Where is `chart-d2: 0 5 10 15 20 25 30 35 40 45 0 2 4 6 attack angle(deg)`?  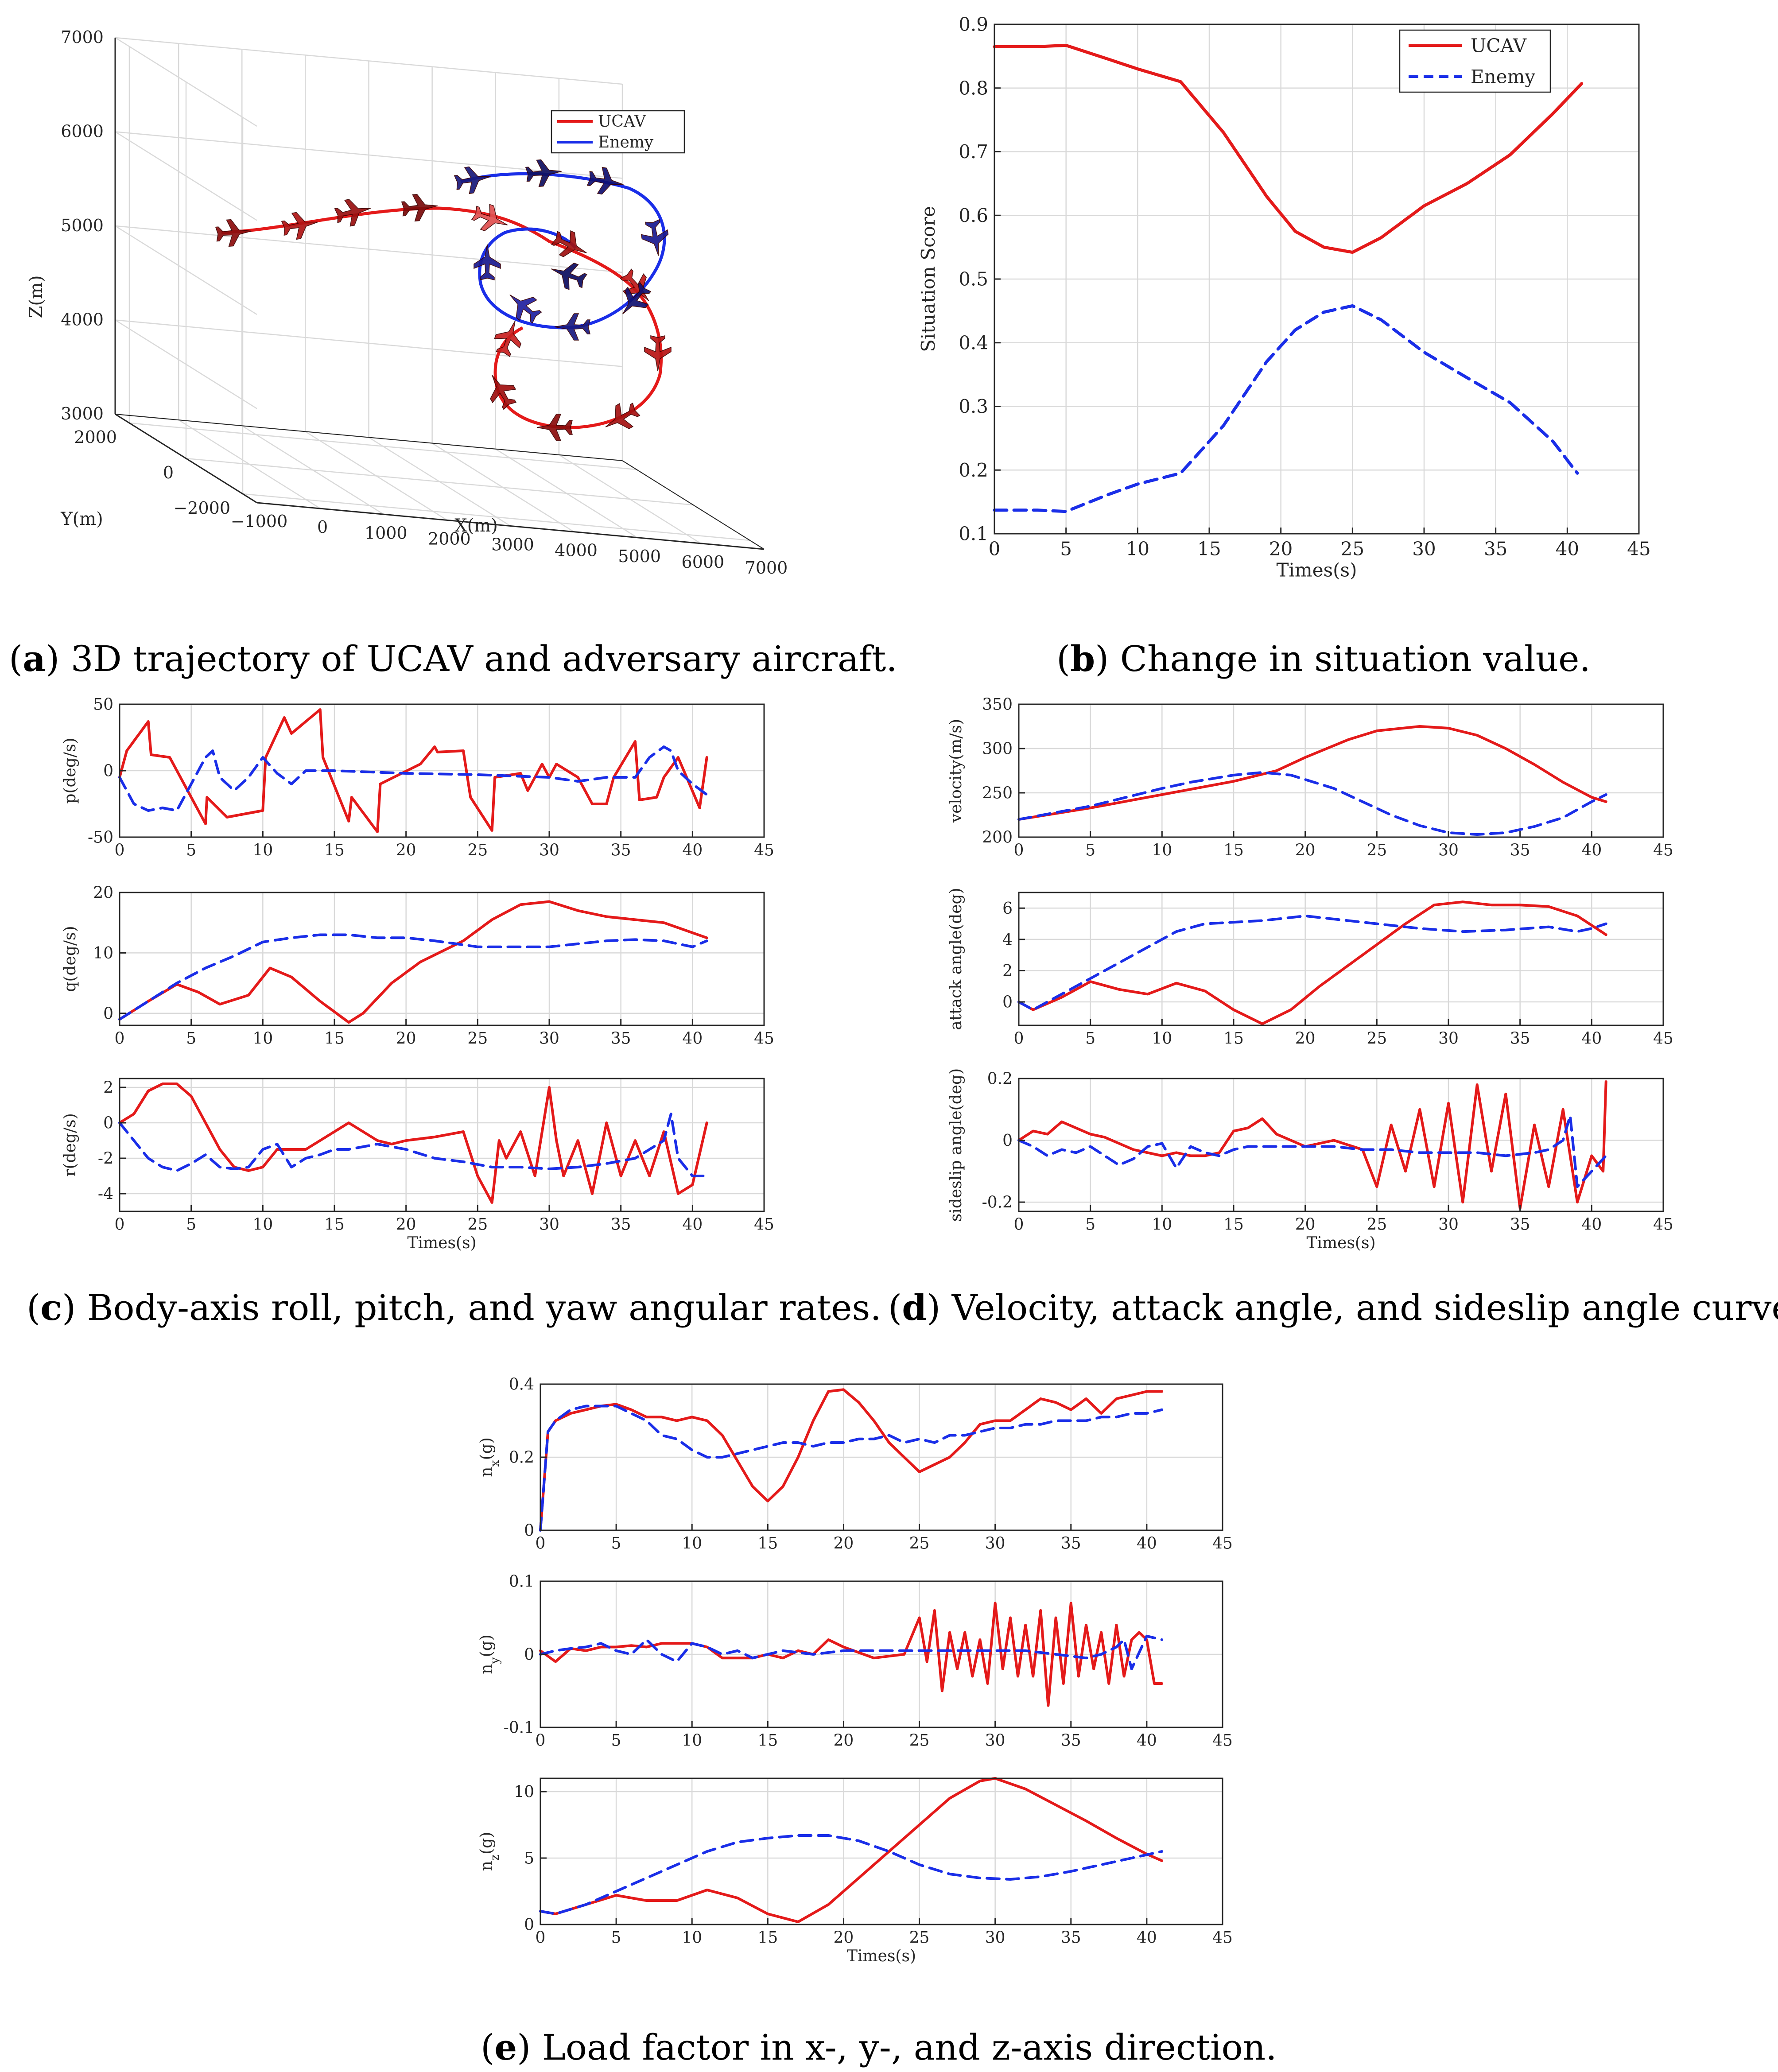
chart-d2: 0 5 10 15 20 25 30 35 40 45 0 2 4 6 attack angle(deg) is located at coordinates (1310, 968).